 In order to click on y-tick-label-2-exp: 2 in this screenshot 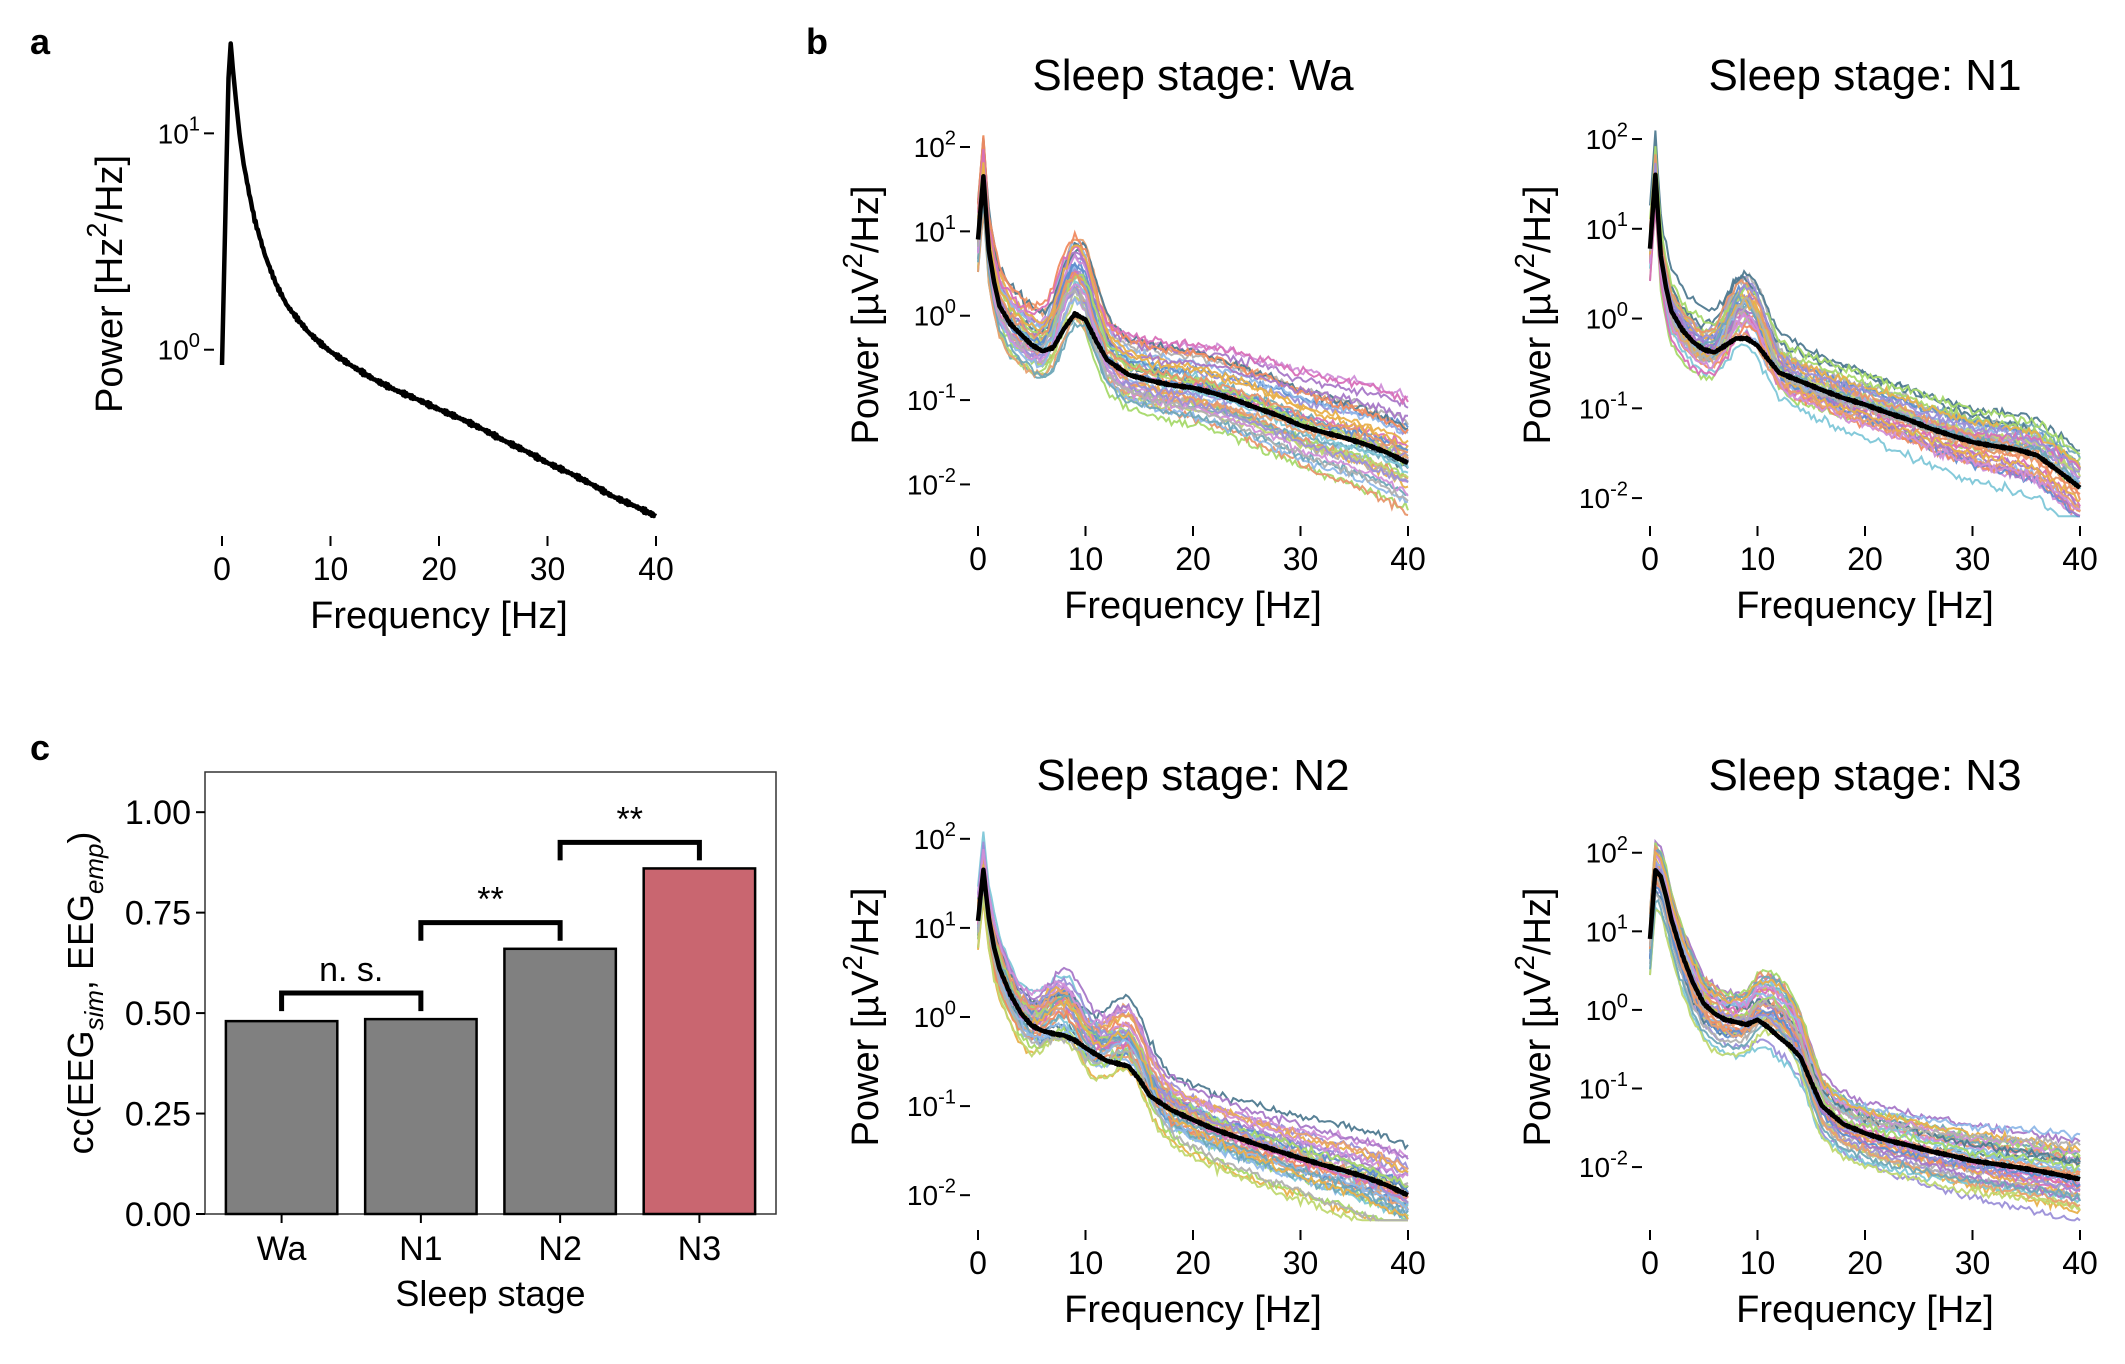, I will do `click(950, 138)`.